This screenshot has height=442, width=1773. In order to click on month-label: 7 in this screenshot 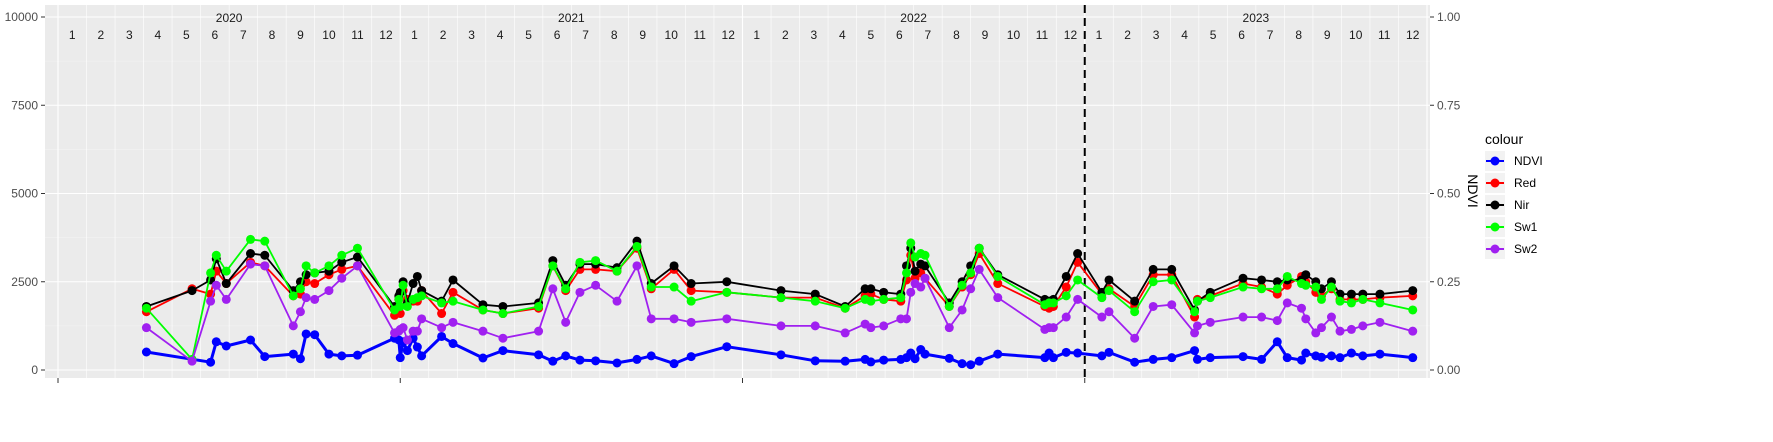, I will do `click(1270, 35)`.